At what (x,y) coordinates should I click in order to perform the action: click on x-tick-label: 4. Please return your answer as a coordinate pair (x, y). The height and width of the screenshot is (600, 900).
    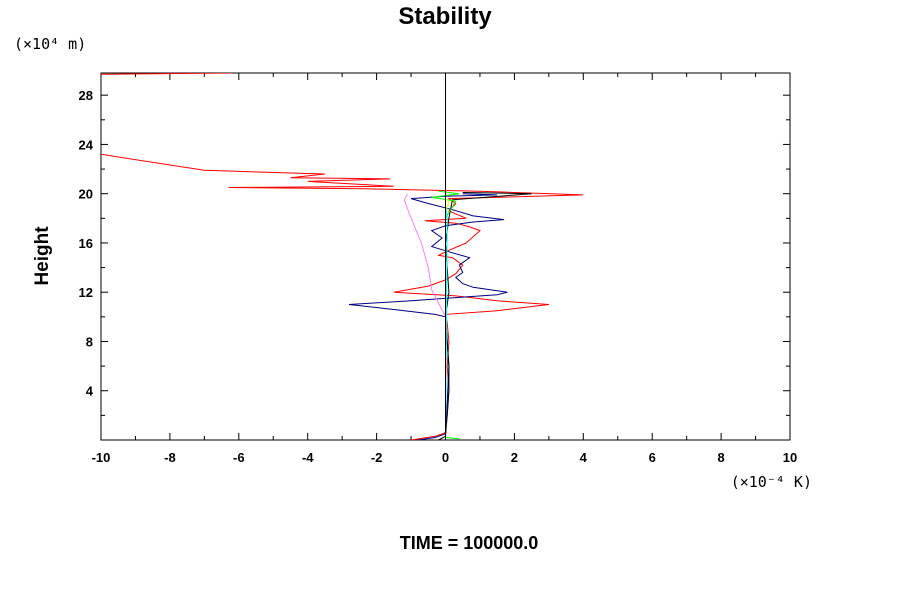
    Looking at the image, I should click on (584, 457).